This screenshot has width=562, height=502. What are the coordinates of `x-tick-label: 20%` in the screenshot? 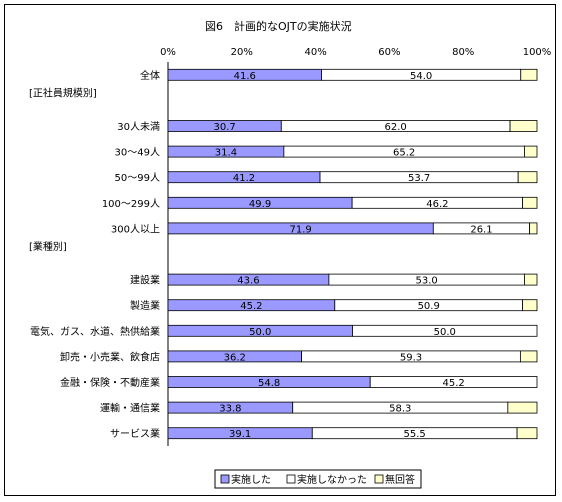 It's located at (242, 52).